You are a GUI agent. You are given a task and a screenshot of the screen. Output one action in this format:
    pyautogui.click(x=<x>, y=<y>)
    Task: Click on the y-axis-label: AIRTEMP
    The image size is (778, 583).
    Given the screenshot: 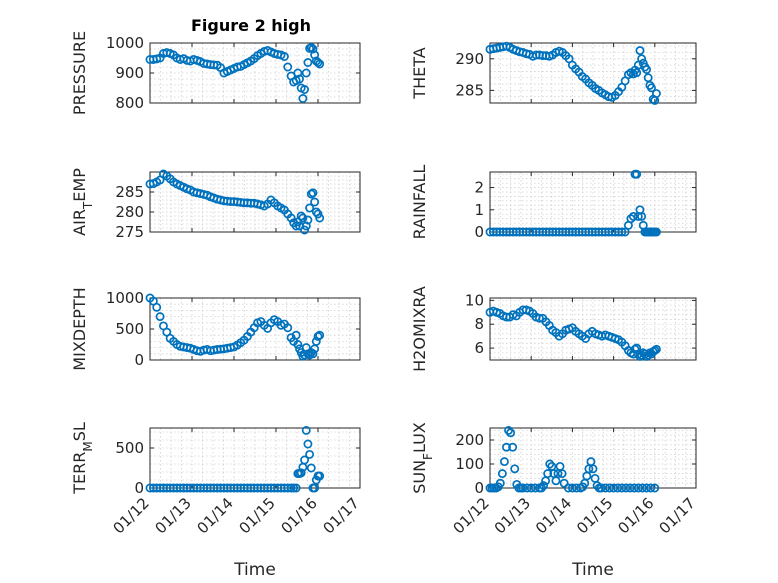 What is the action you would take?
    pyautogui.click(x=82, y=202)
    